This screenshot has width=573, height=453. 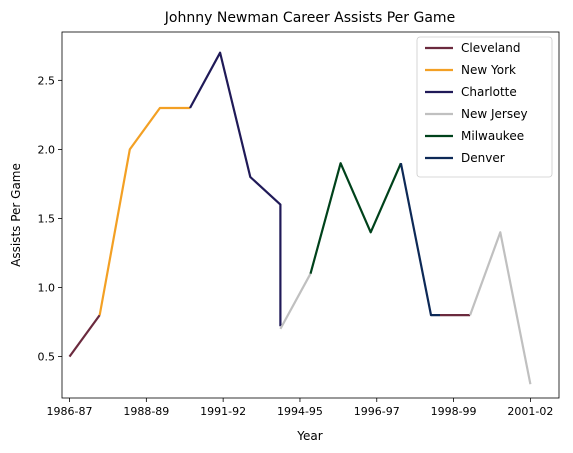 I want to click on y-tick-label: 2.5, so click(x=47, y=80).